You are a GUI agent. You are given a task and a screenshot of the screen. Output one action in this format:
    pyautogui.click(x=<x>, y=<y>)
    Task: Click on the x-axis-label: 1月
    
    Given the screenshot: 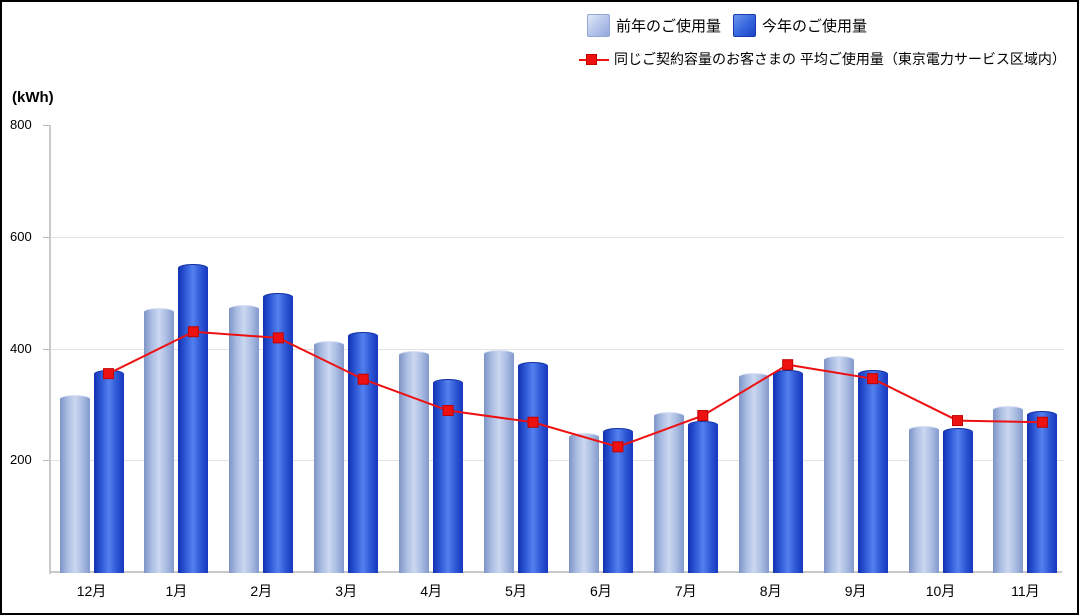 What is the action you would take?
    pyautogui.click(x=176, y=591)
    